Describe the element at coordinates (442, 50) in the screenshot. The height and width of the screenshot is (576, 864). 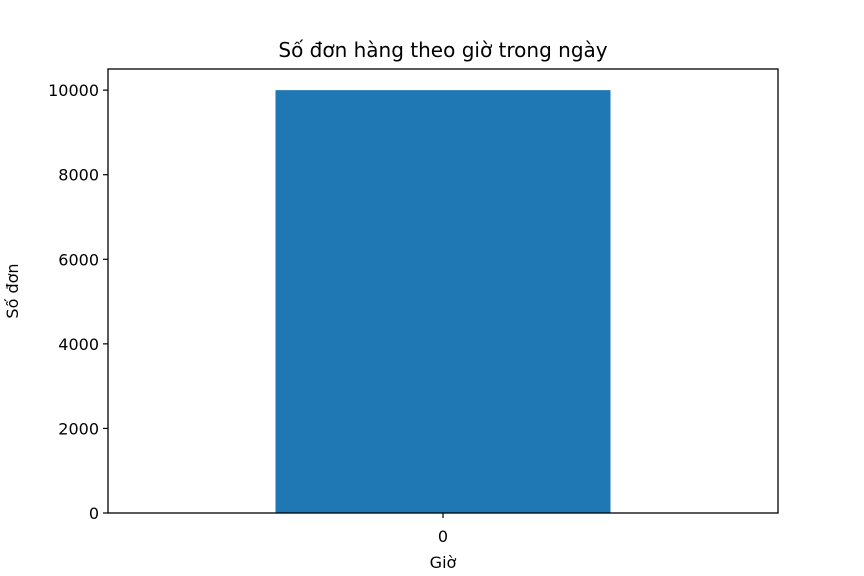
I see `chart-title: Số đơn hàng theo giờ trong ngày` at that location.